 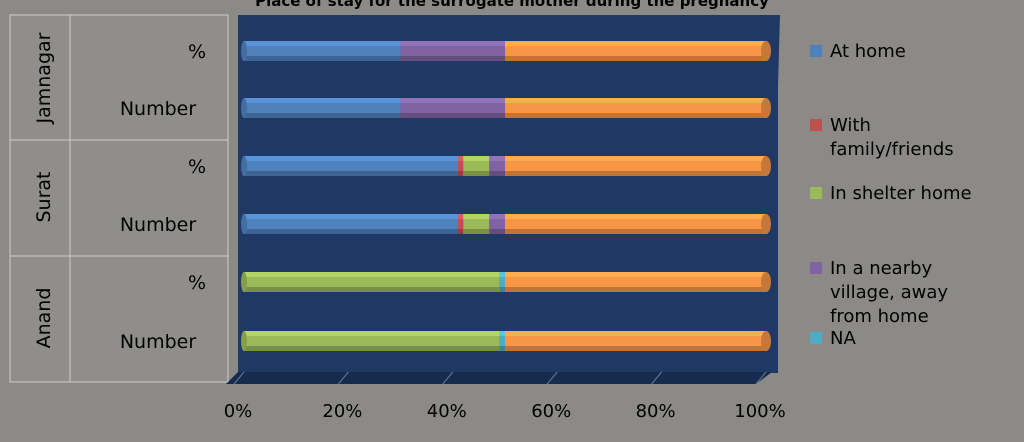 I want to click on legend-label: from home, so click(x=879, y=316).